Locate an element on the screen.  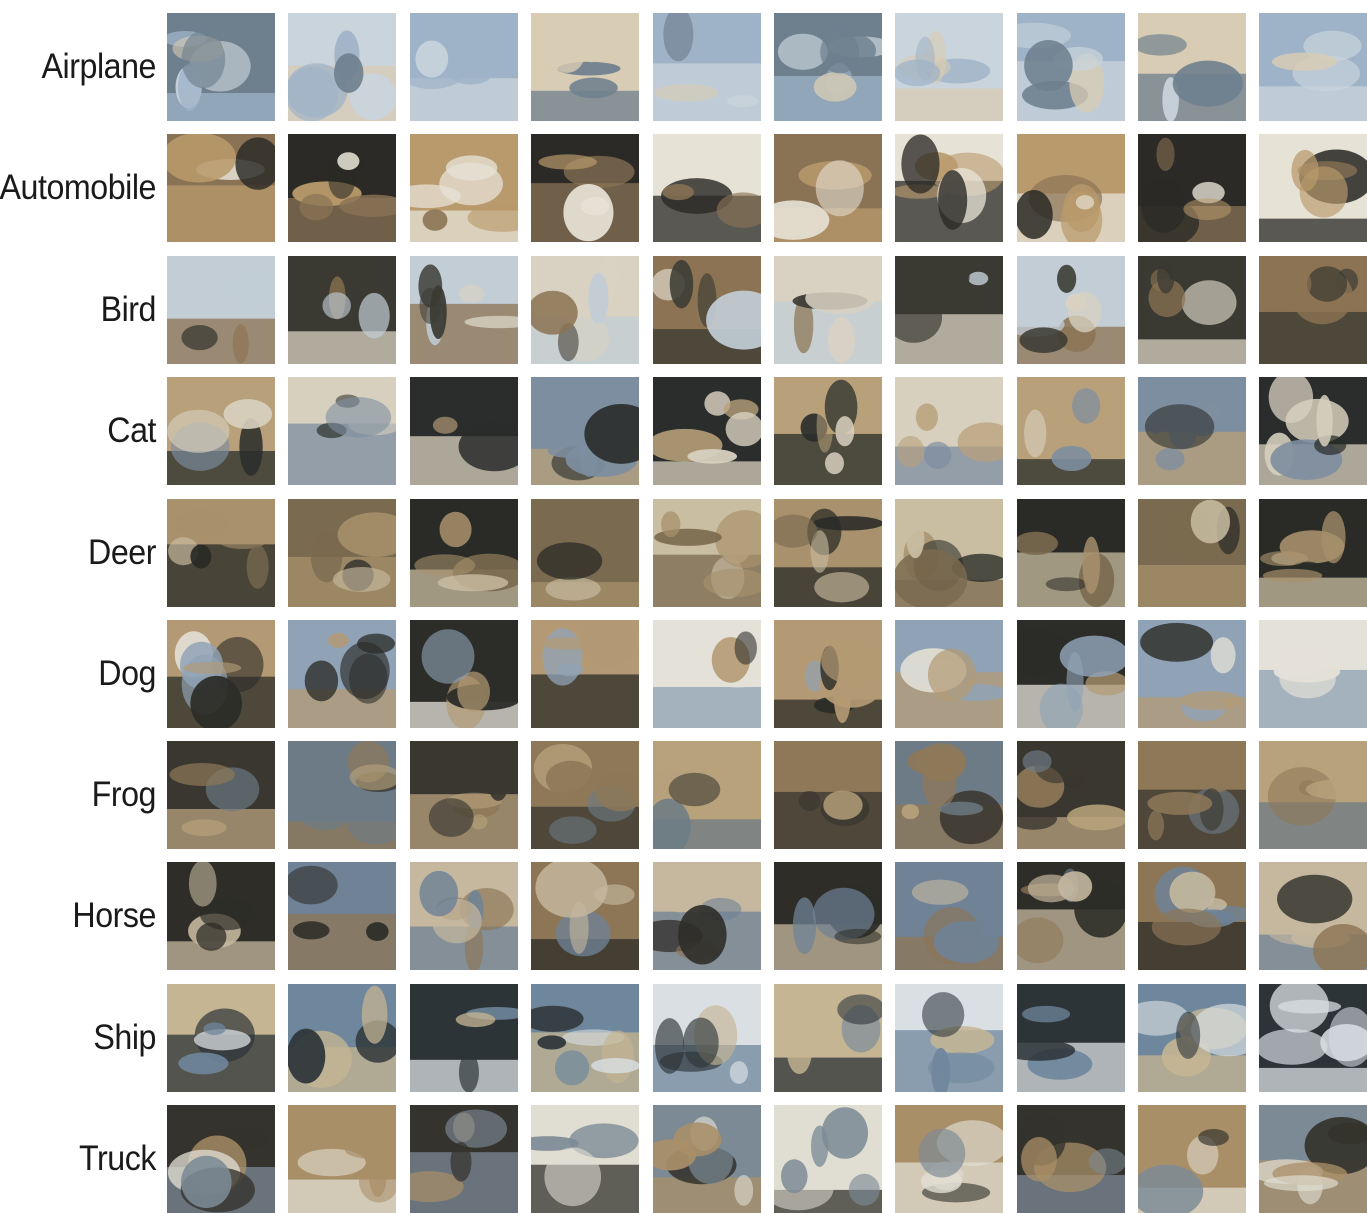
row-cat: Cat is located at coordinates (683, 431).